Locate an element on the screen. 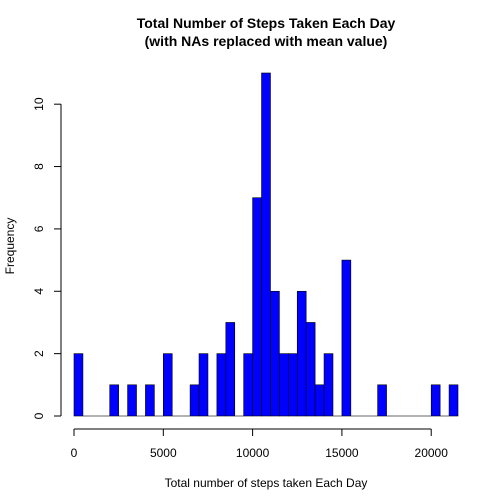 The image size is (504, 504). chart-title-line-1: Total Number of Steps Taken Each Day is located at coordinates (266, 23).